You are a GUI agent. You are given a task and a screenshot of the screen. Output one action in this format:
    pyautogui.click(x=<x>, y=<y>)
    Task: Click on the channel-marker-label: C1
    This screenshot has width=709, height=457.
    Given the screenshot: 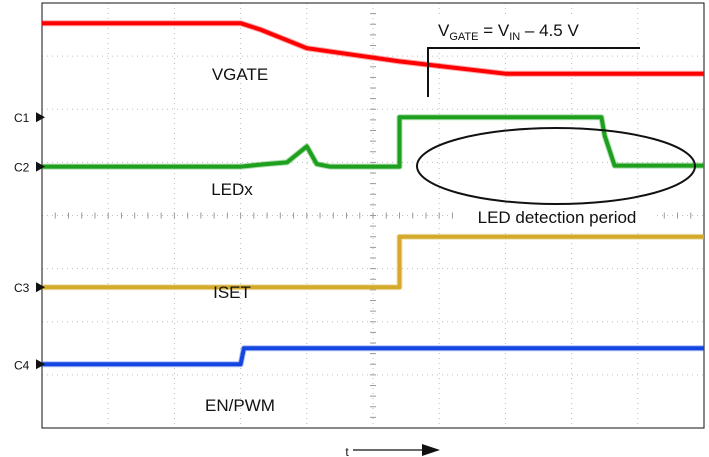 What is the action you would take?
    pyautogui.click(x=22, y=118)
    